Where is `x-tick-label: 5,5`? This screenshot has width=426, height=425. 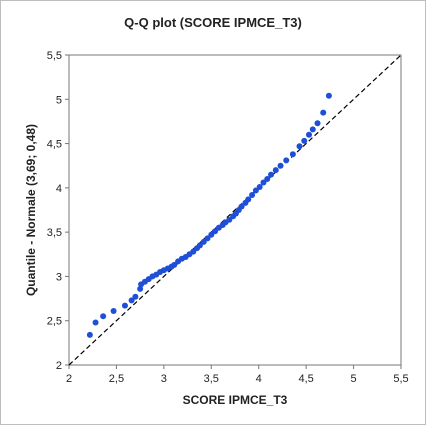 x-tick-label: 5,5 is located at coordinates (400, 379).